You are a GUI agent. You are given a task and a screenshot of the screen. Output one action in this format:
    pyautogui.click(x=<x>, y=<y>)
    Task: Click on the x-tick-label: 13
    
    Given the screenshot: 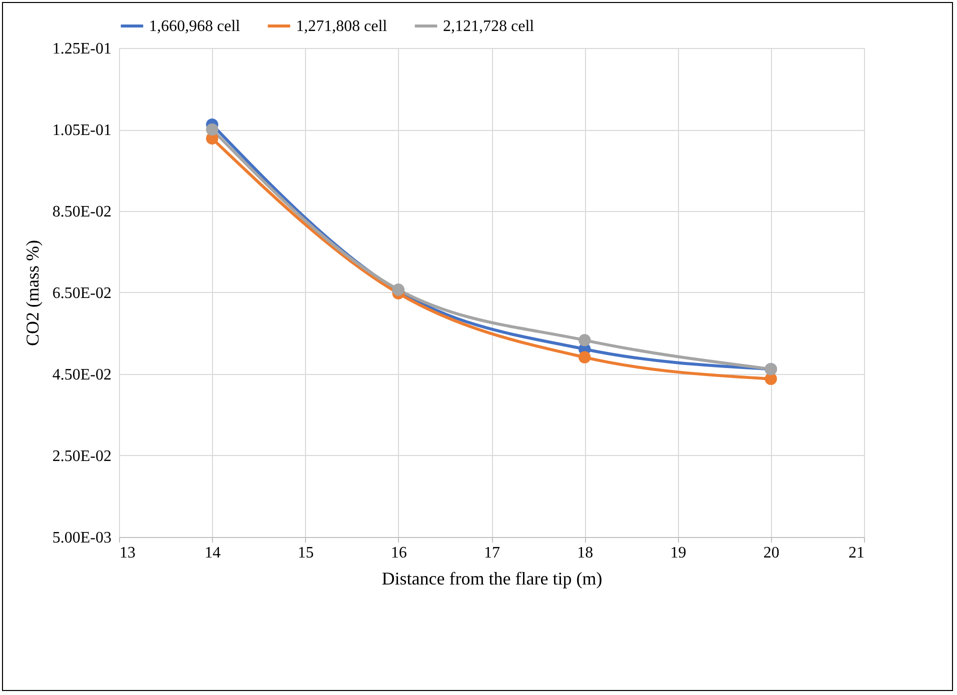 What is the action you would take?
    pyautogui.click(x=128, y=553)
    